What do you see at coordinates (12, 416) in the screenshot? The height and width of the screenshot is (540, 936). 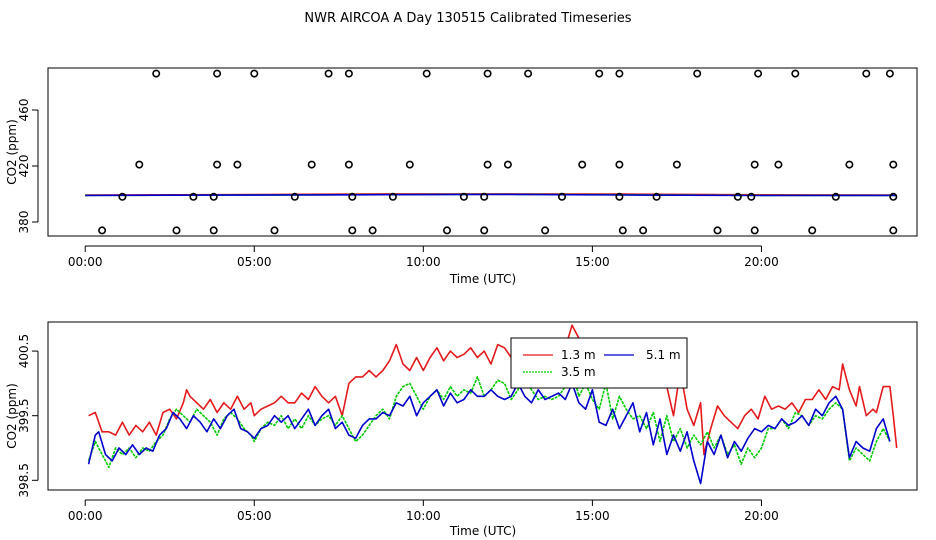 I see `bottom-y-label: CO2 (ppm)` at bounding box center [12, 416].